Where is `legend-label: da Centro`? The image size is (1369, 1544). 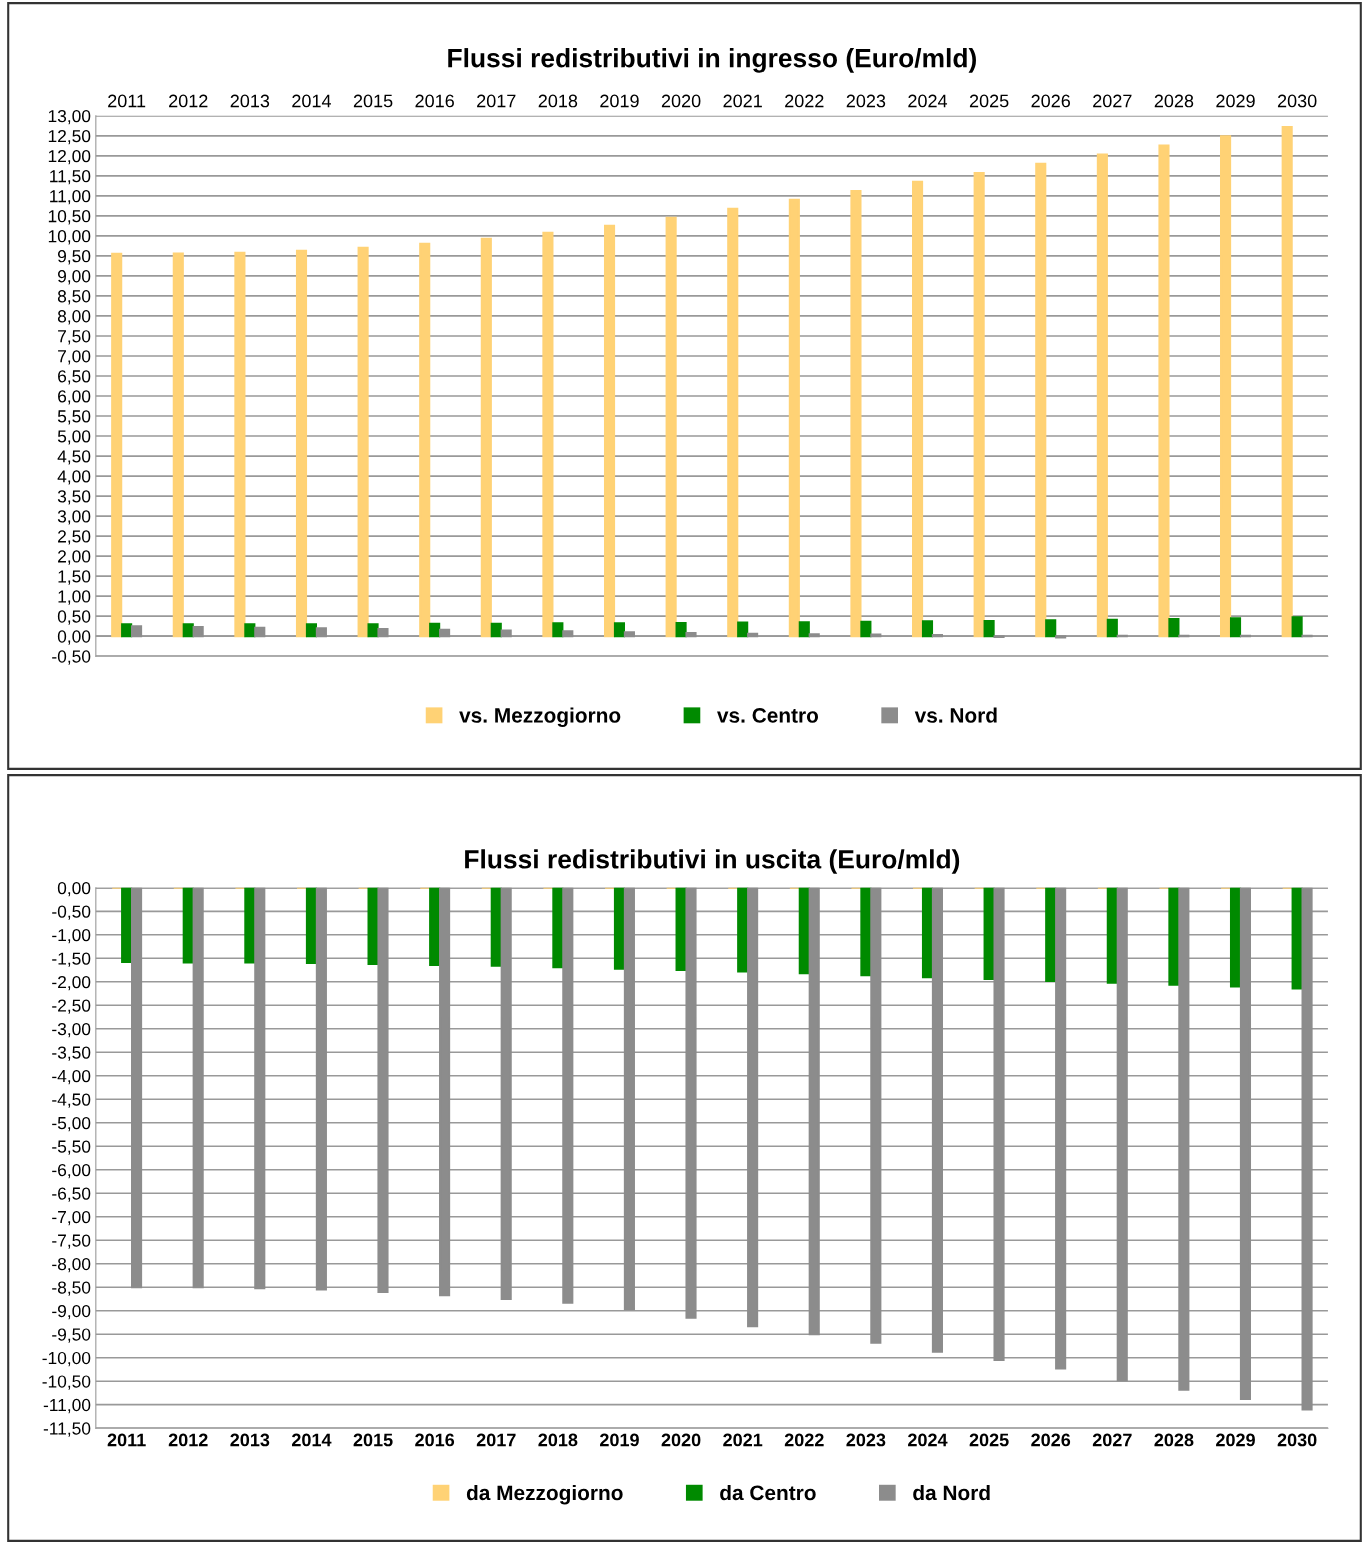 legend-label: da Centro is located at coordinates (768, 1492).